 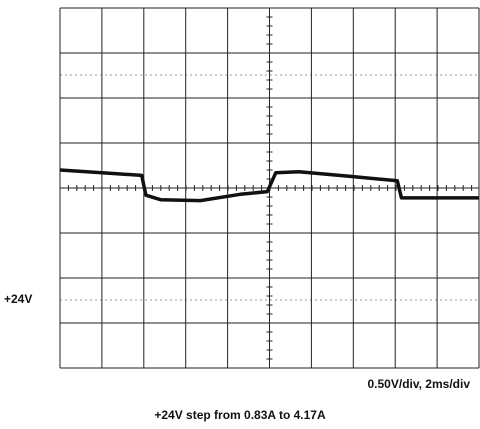 What do you see at coordinates (269, 185) in the screenshot?
I see `trace` at bounding box center [269, 185].